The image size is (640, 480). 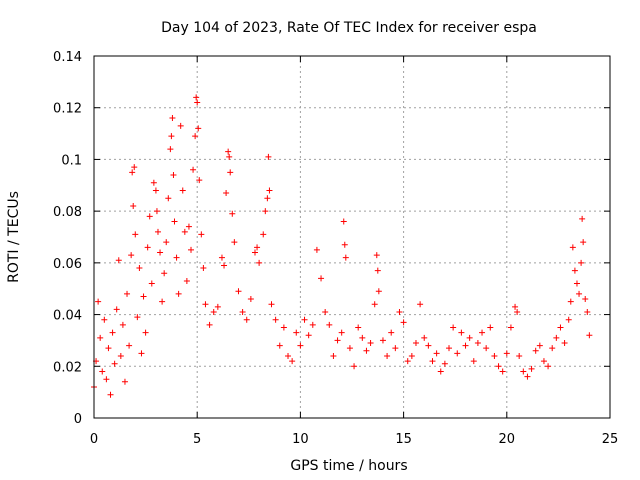 I want to click on x-axis-title: GPS time / hours, so click(x=348, y=466).